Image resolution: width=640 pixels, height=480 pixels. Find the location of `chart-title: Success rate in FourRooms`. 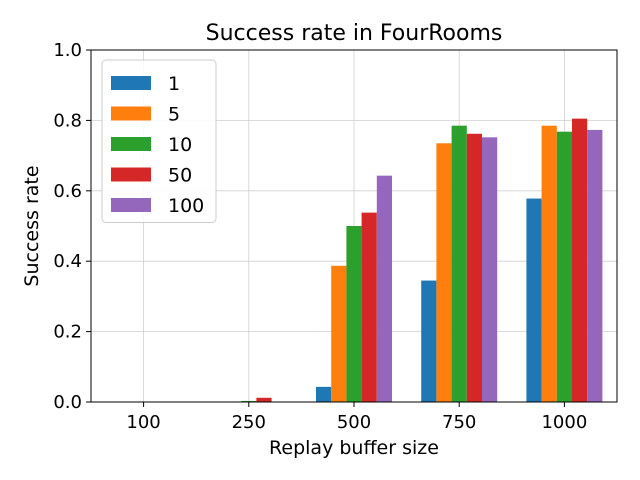

chart-title: Success rate in FourRooms is located at coordinates (354, 33).